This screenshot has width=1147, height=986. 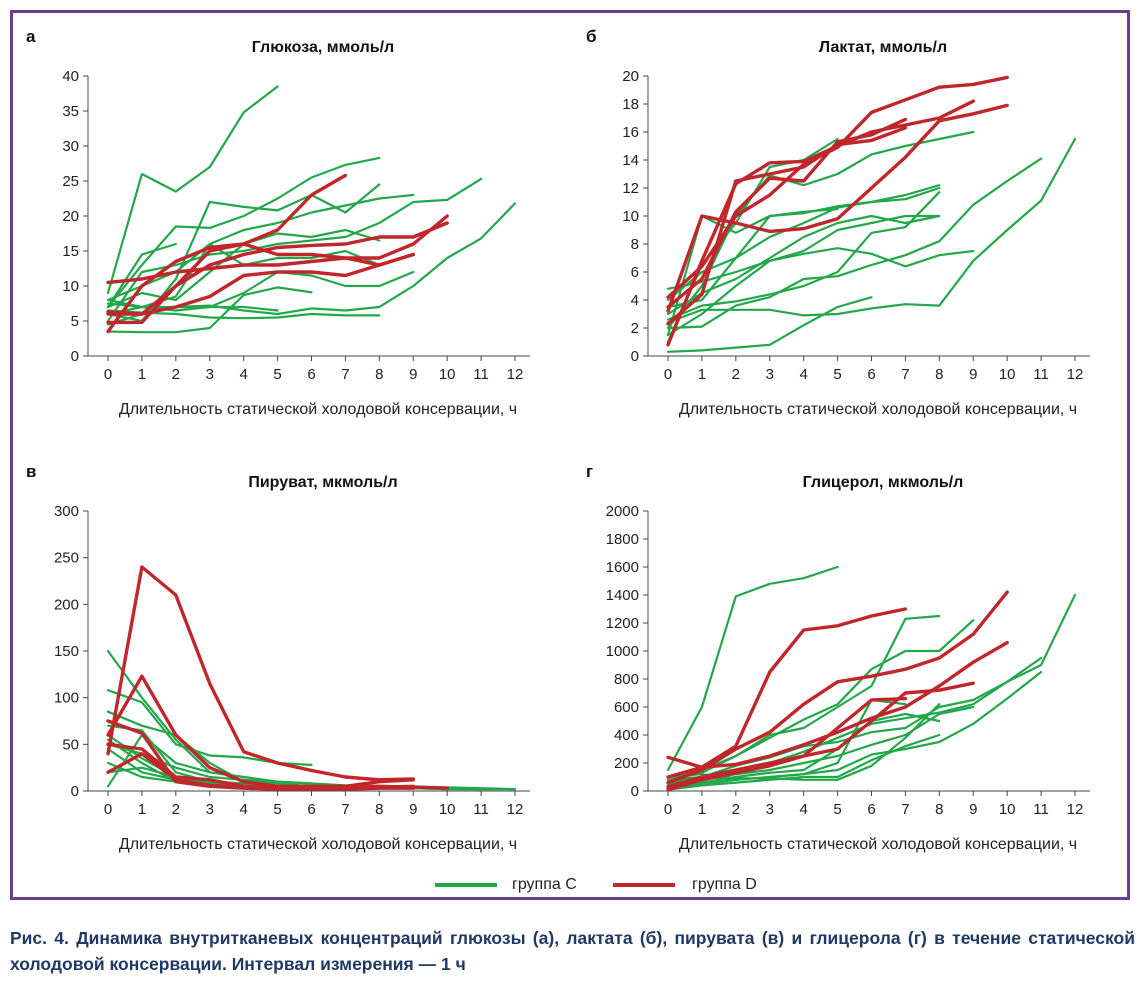 I want to click on legend: группа С группа D, so click(x=573, y=885).